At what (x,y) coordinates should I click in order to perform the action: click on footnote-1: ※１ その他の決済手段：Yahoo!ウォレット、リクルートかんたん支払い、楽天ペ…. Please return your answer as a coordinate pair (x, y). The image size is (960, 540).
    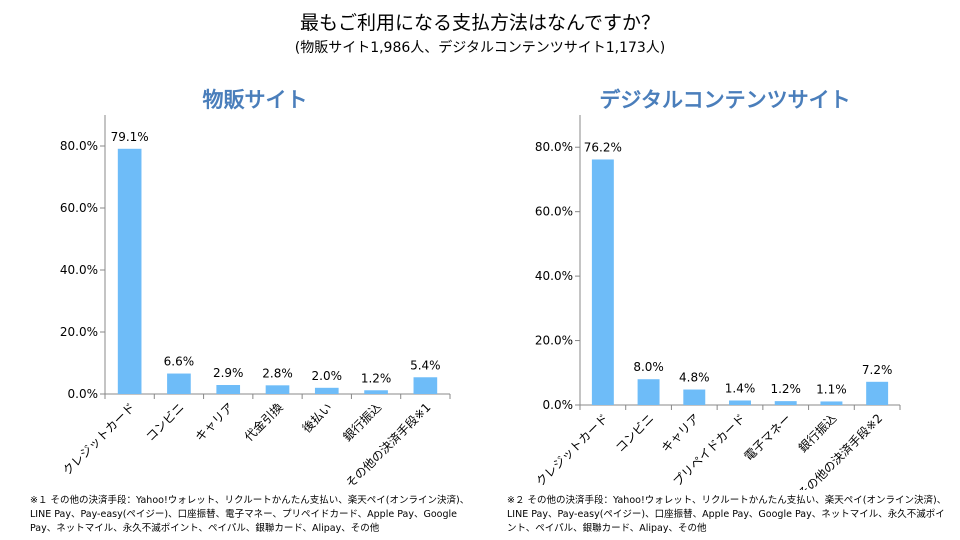
    Looking at the image, I should click on (250, 514).